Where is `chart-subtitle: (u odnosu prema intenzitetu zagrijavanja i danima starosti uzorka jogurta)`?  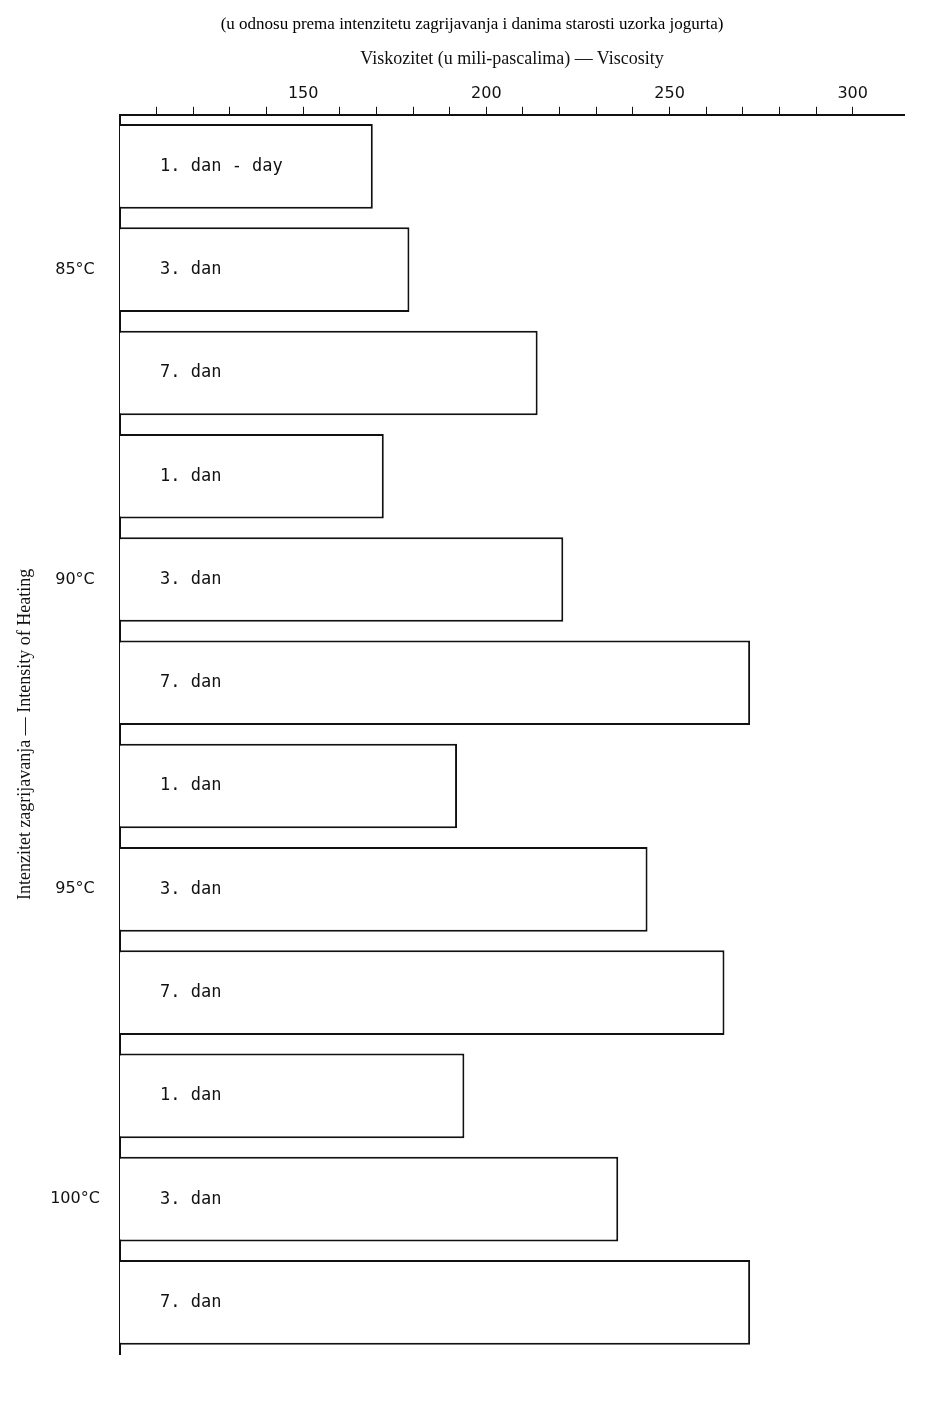
chart-subtitle: (u odnosu prema intenzitetu zagrijavanja i danima starosti uzorka jogurta) is located at coordinates (472, 23).